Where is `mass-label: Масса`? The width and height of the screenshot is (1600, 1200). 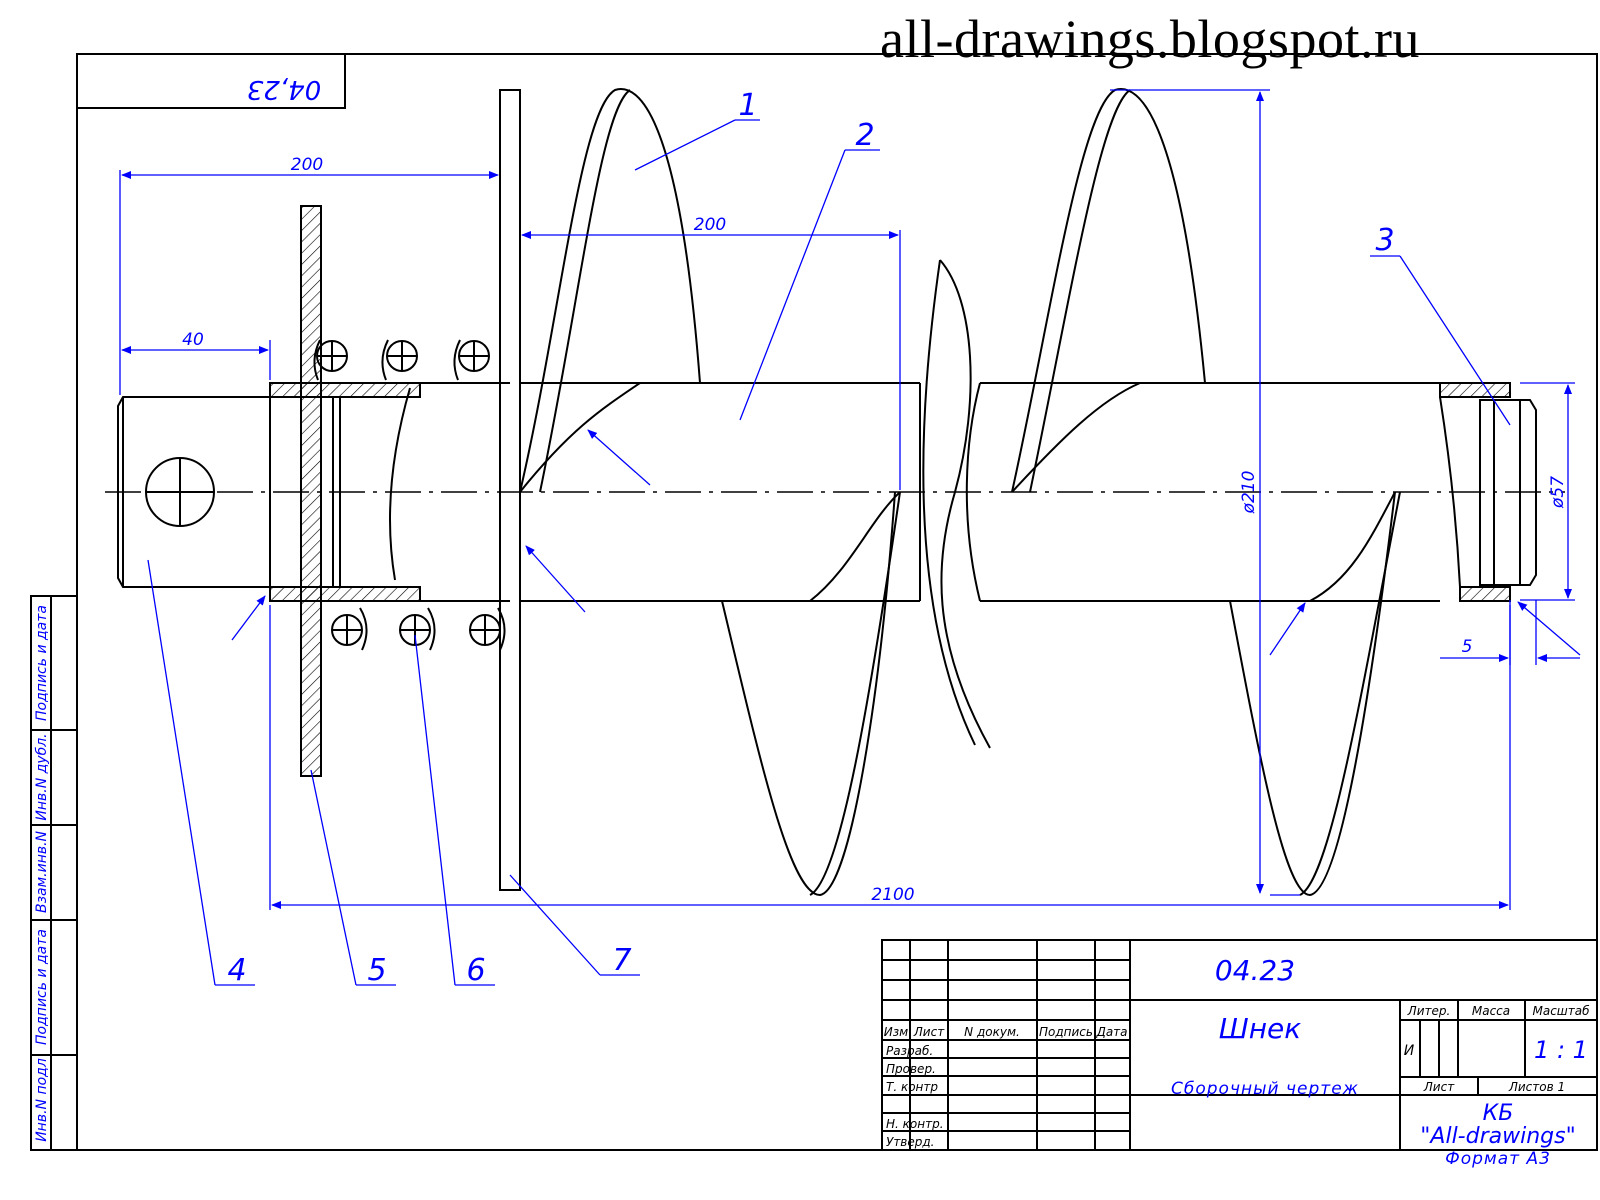
mass-label: Масса is located at coordinates (1491, 1011).